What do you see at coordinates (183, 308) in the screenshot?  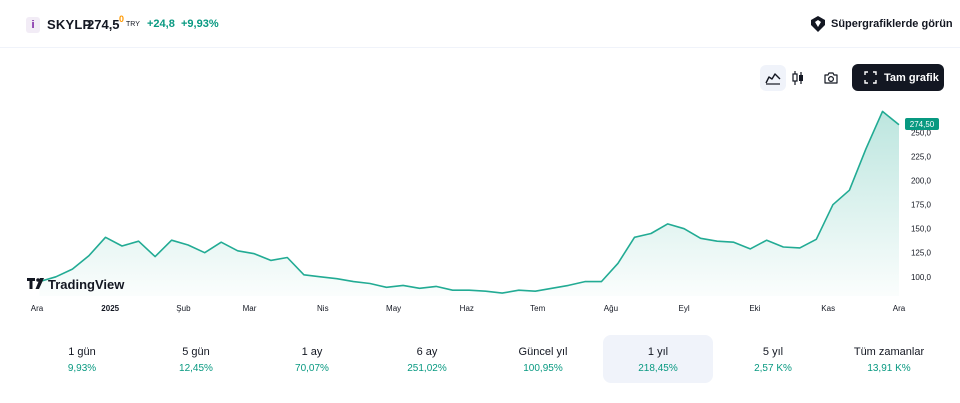 I see `x-tick-label: Şub` at bounding box center [183, 308].